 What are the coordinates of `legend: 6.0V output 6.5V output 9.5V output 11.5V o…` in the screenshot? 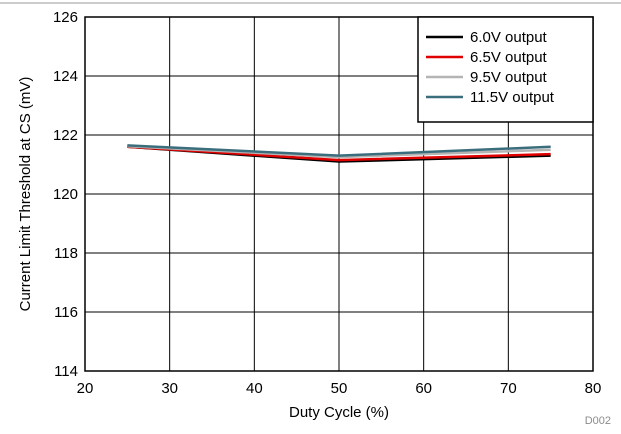 It's located at (505, 69).